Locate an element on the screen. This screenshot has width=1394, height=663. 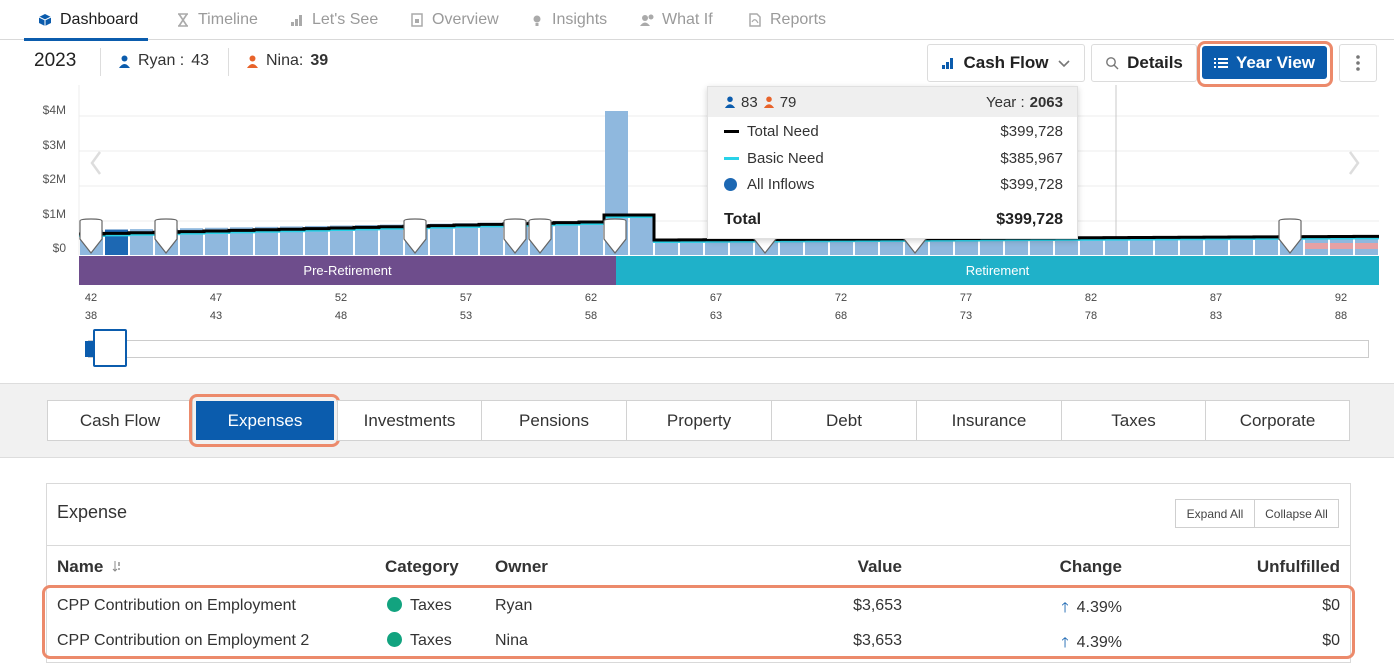
people-question-icon is located at coordinates (647, 20).